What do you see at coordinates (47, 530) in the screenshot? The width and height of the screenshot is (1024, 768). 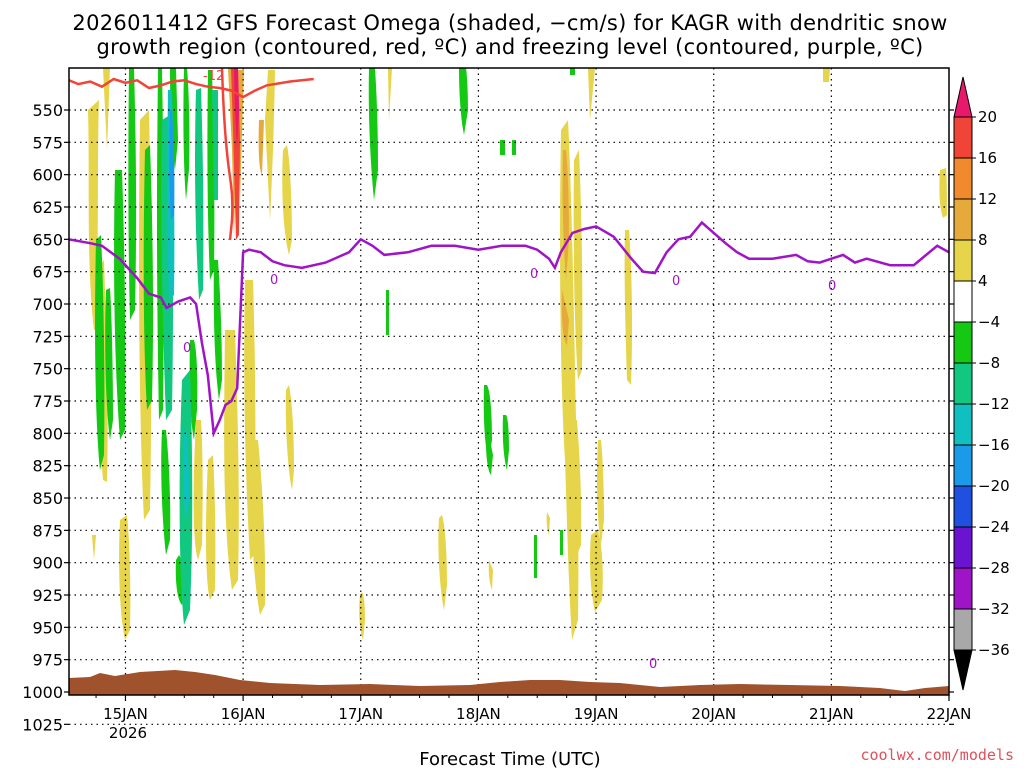 I see `ytick-label-875: 875` at bounding box center [47, 530].